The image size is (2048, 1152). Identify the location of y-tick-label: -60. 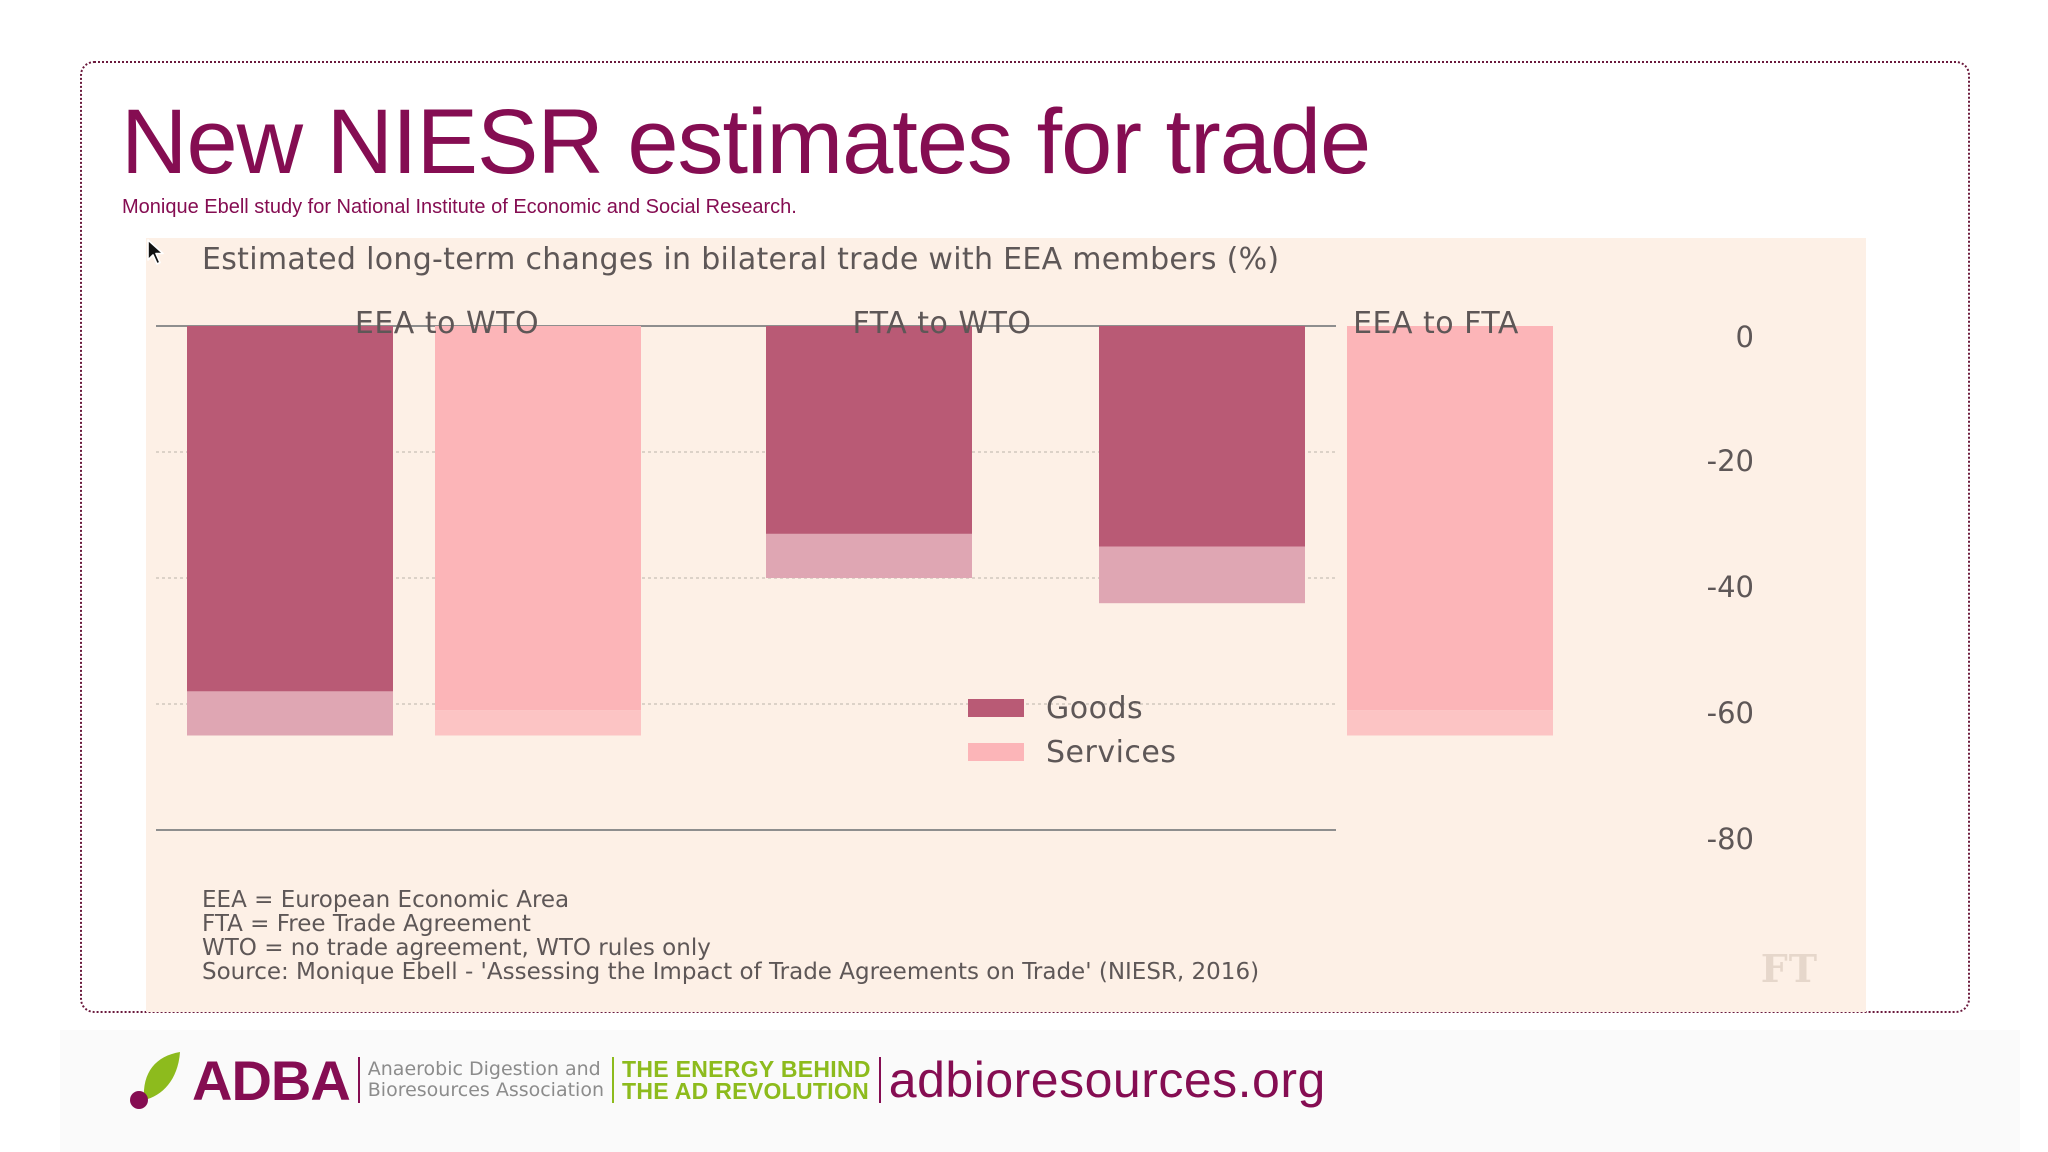
(1730, 713).